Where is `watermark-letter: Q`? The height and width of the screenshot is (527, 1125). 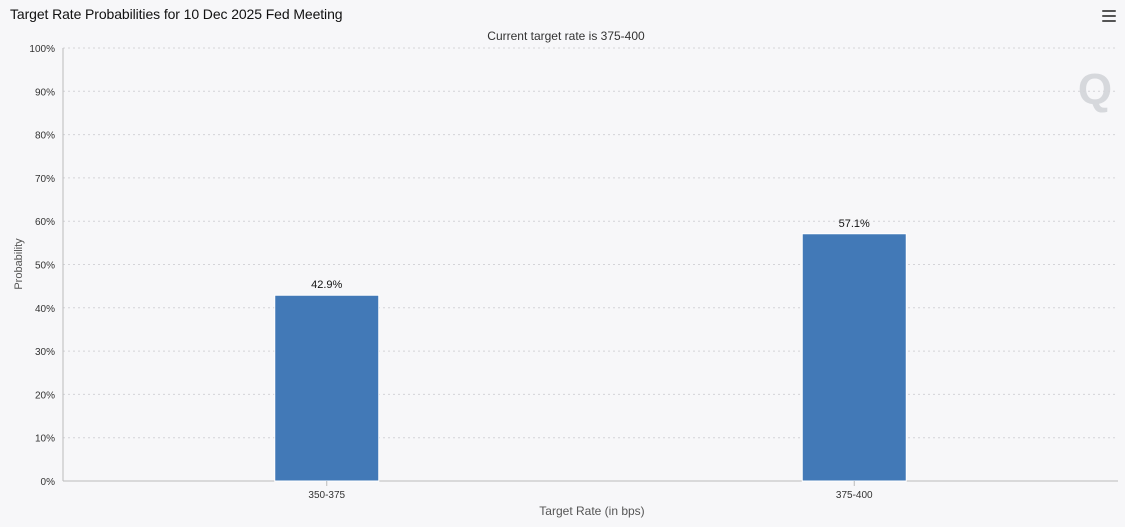
watermark-letter: Q is located at coordinates (1095, 89).